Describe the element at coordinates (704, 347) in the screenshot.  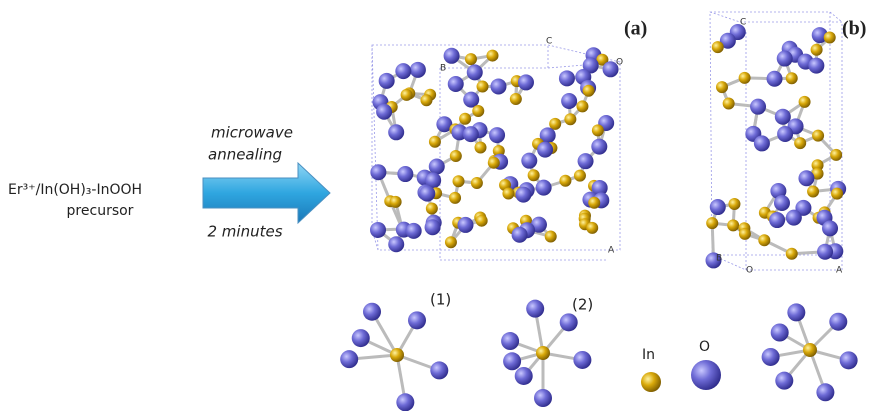
I see `legend-label: O` at that location.